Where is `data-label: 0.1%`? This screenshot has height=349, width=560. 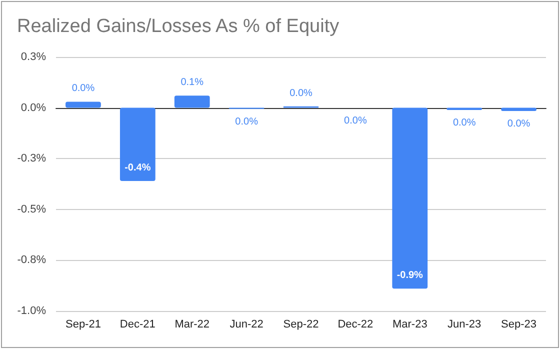 data-label: 0.1% is located at coordinates (192, 82).